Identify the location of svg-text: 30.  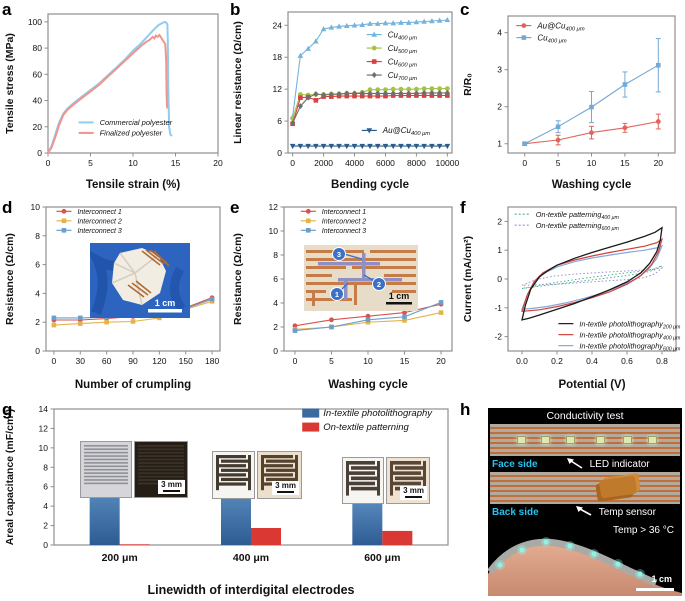
(81, 361).